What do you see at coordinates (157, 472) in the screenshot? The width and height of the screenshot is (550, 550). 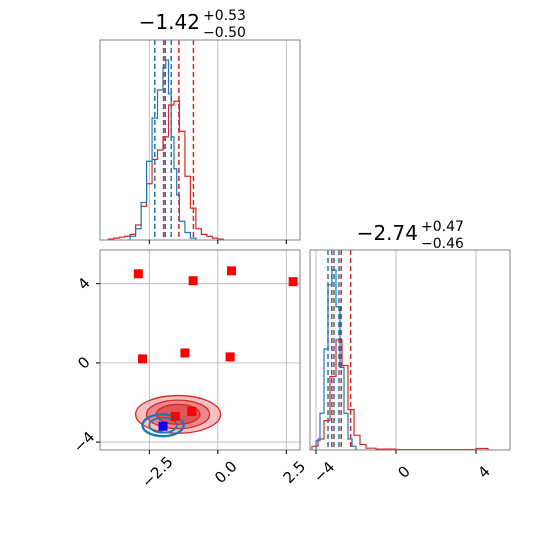 I see `x-tick-label: −2.5` at bounding box center [157, 472].